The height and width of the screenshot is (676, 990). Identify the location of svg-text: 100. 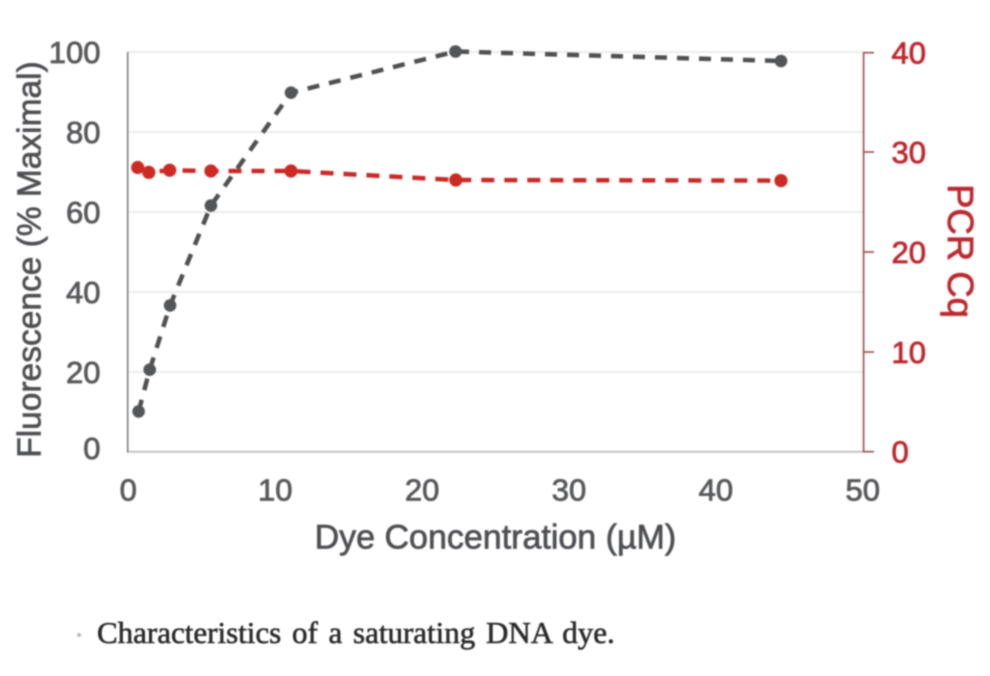
(75, 52).